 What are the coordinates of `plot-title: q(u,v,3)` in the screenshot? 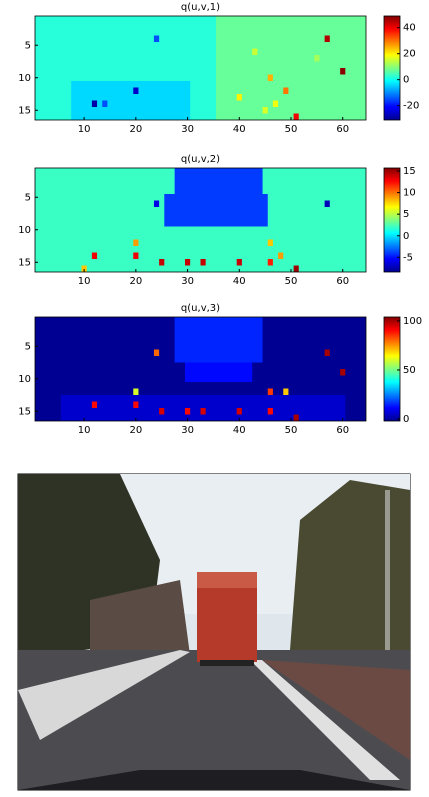 It's located at (200, 308).